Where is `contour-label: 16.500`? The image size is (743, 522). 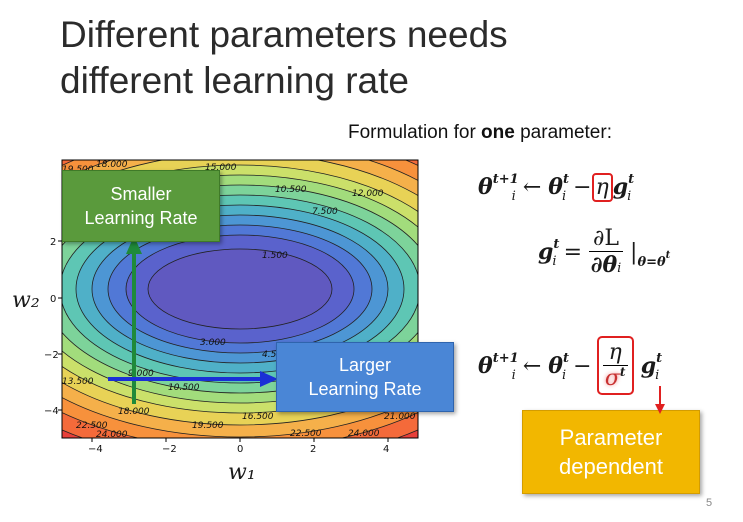
contour-label: 16.500 is located at coordinates (258, 417).